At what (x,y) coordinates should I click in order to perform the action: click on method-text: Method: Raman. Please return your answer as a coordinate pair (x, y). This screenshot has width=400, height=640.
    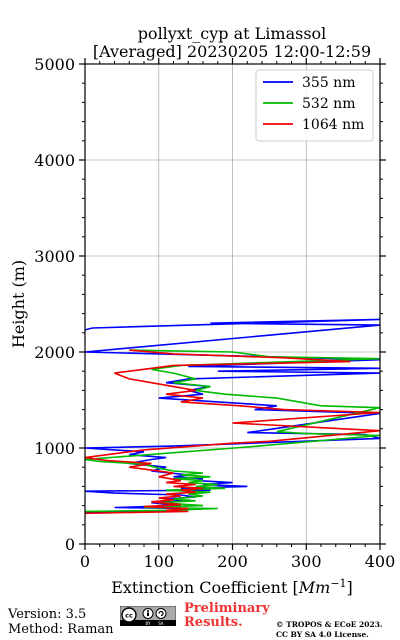
    Looking at the image, I should click on (61, 629).